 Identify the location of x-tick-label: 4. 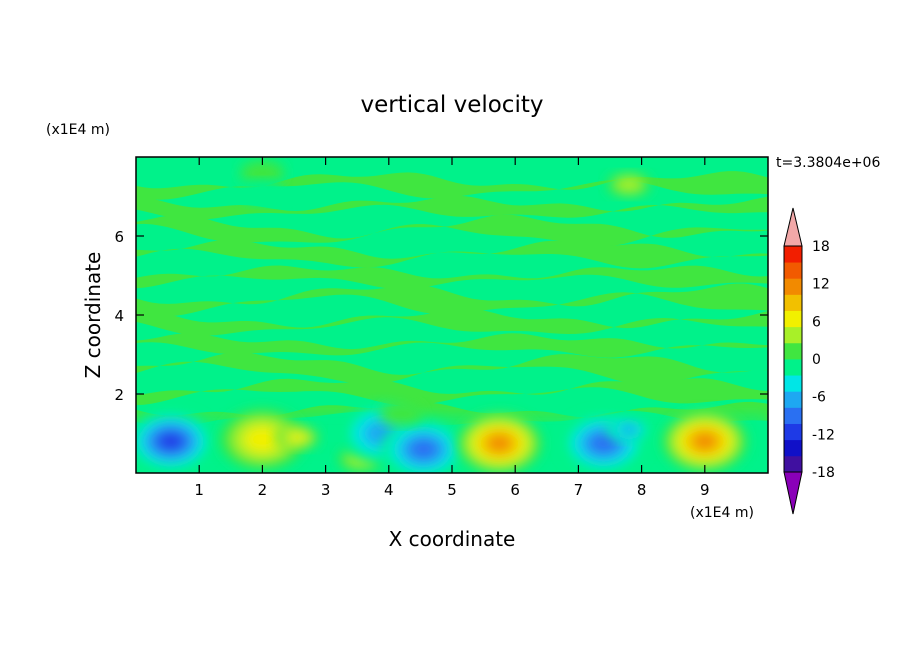
(389, 490).